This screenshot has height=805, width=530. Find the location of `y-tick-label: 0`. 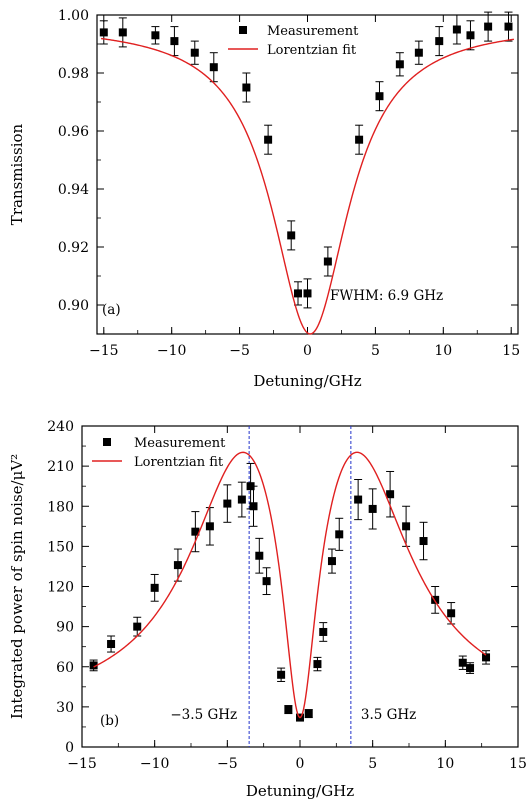

y-tick-label: 0 is located at coordinates (69, 748).